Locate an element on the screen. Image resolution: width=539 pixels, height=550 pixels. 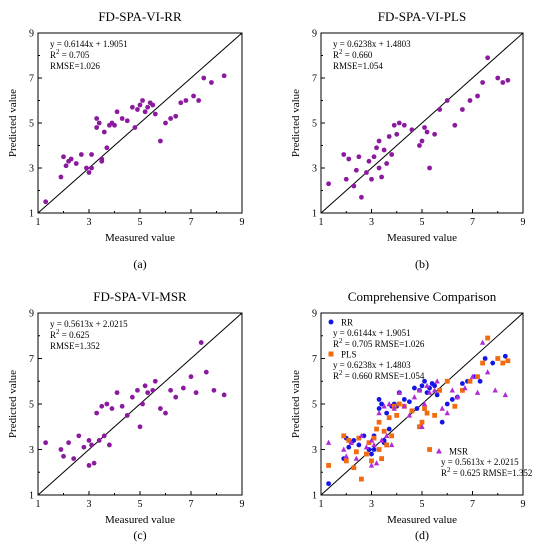
y-tick-label: 7 is located at coordinates (314, 79).